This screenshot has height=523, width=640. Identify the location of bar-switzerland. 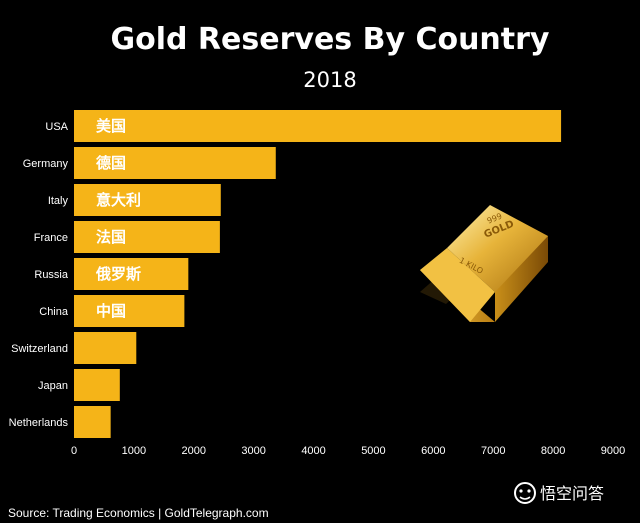
(105, 348).